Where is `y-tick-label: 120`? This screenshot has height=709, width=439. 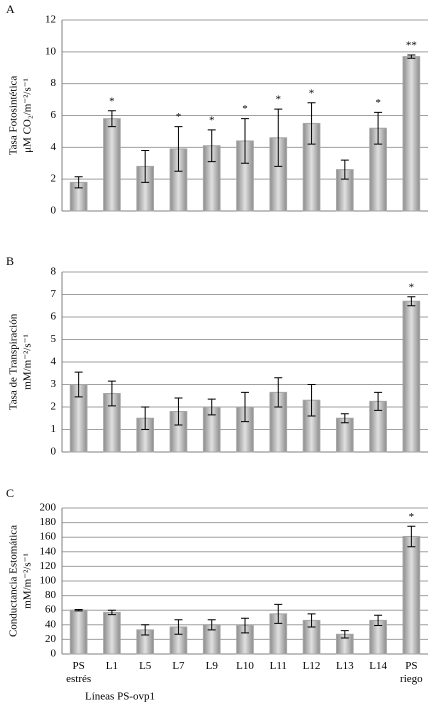
y-tick-label: 120 is located at coordinates (48, 566).